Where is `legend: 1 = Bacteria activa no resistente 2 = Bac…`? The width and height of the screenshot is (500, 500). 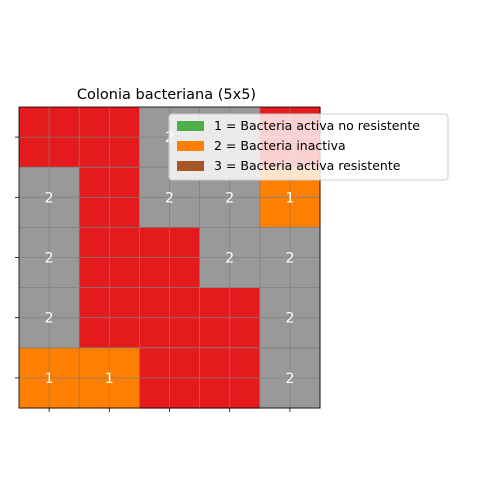
legend: 1 = Bacteria activa no resistente 2 = Bac… is located at coordinates (308, 147).